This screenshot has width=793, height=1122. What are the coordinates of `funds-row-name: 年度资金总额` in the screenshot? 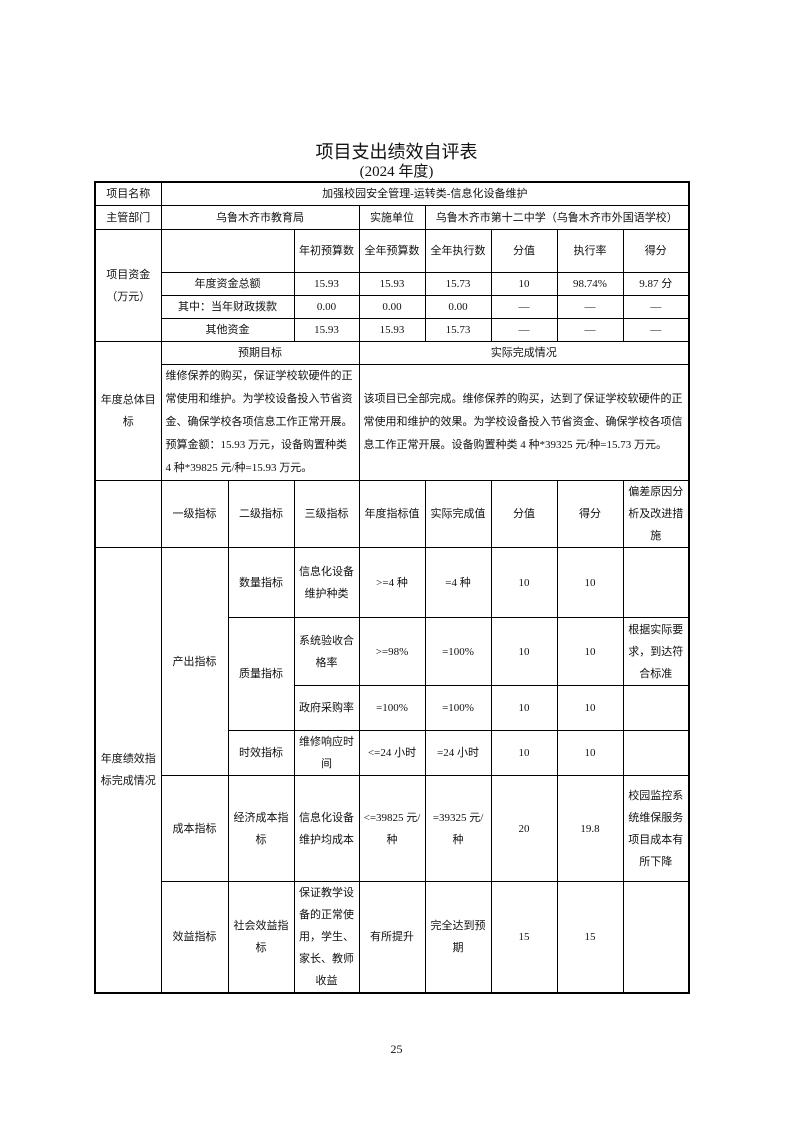 It's located at (227, 284).